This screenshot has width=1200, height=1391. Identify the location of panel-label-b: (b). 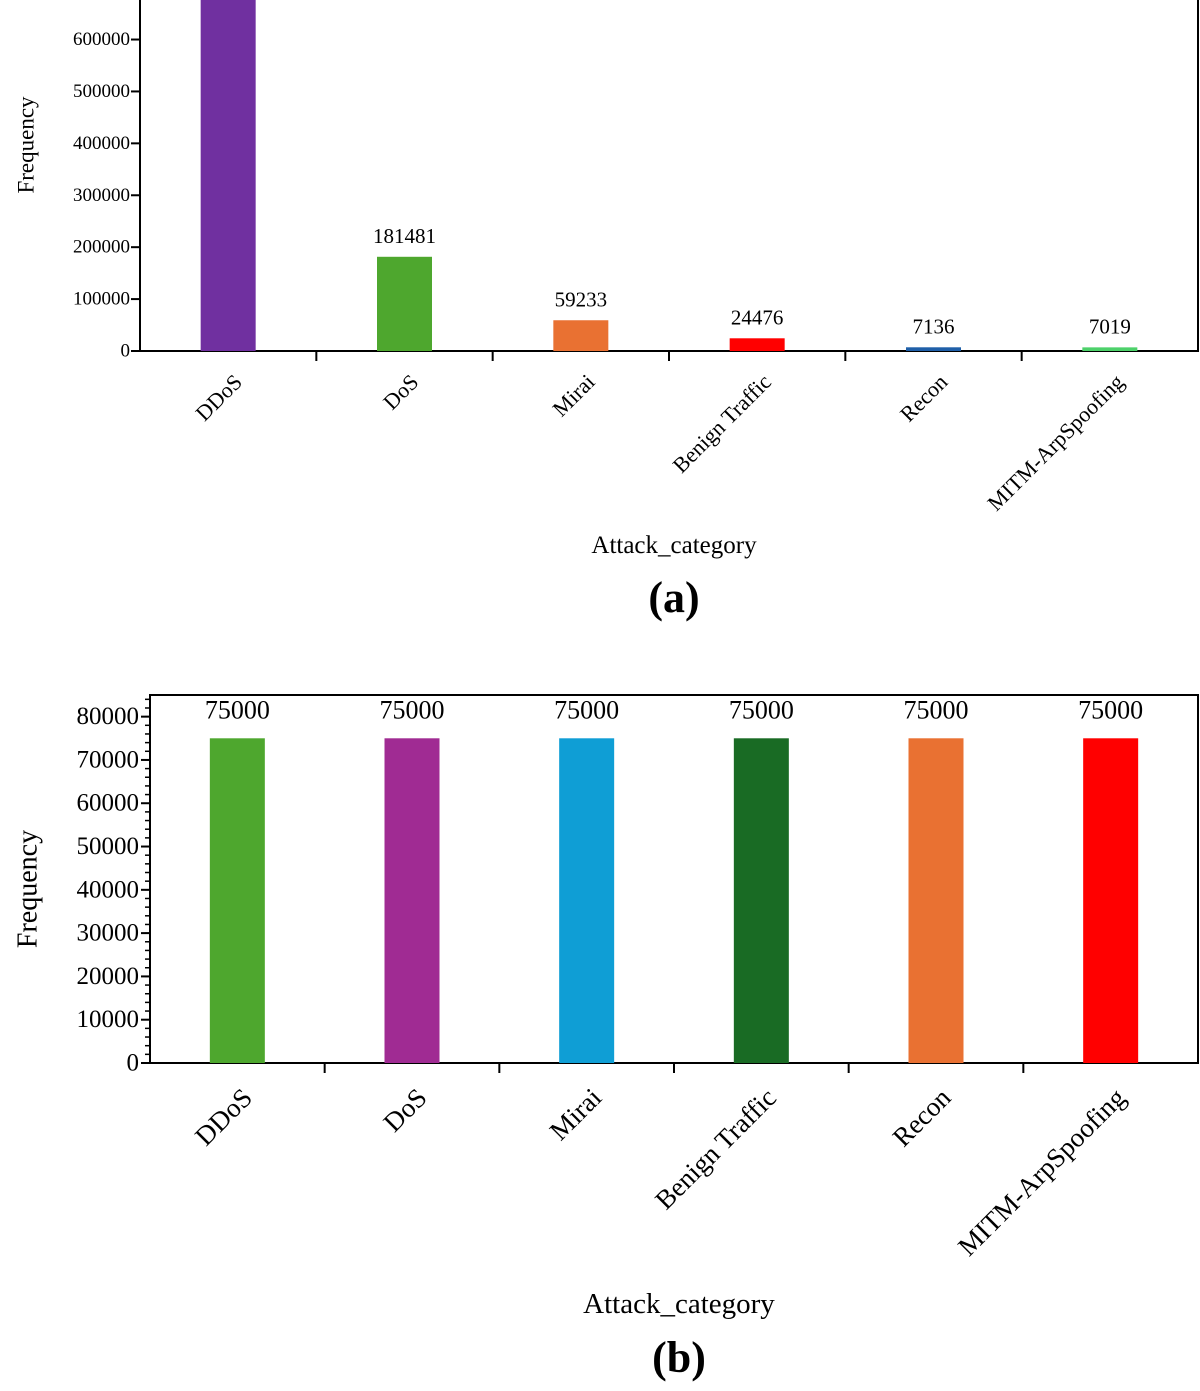
(679, 1357).